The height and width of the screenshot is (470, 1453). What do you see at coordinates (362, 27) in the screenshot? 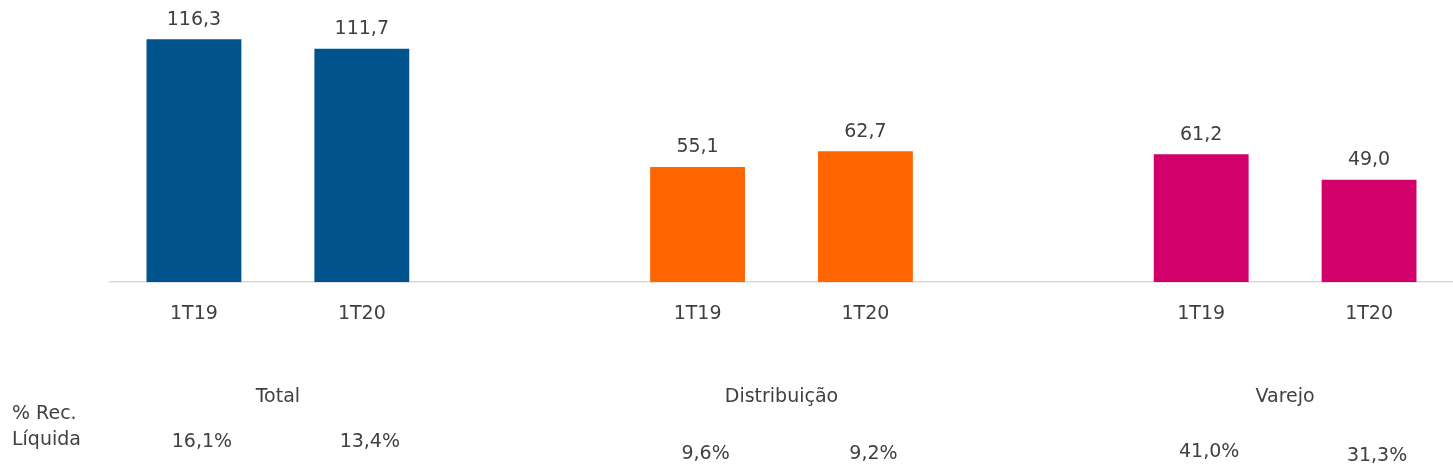
I see `data-label: 111,7` at bounding box center [362, 27].